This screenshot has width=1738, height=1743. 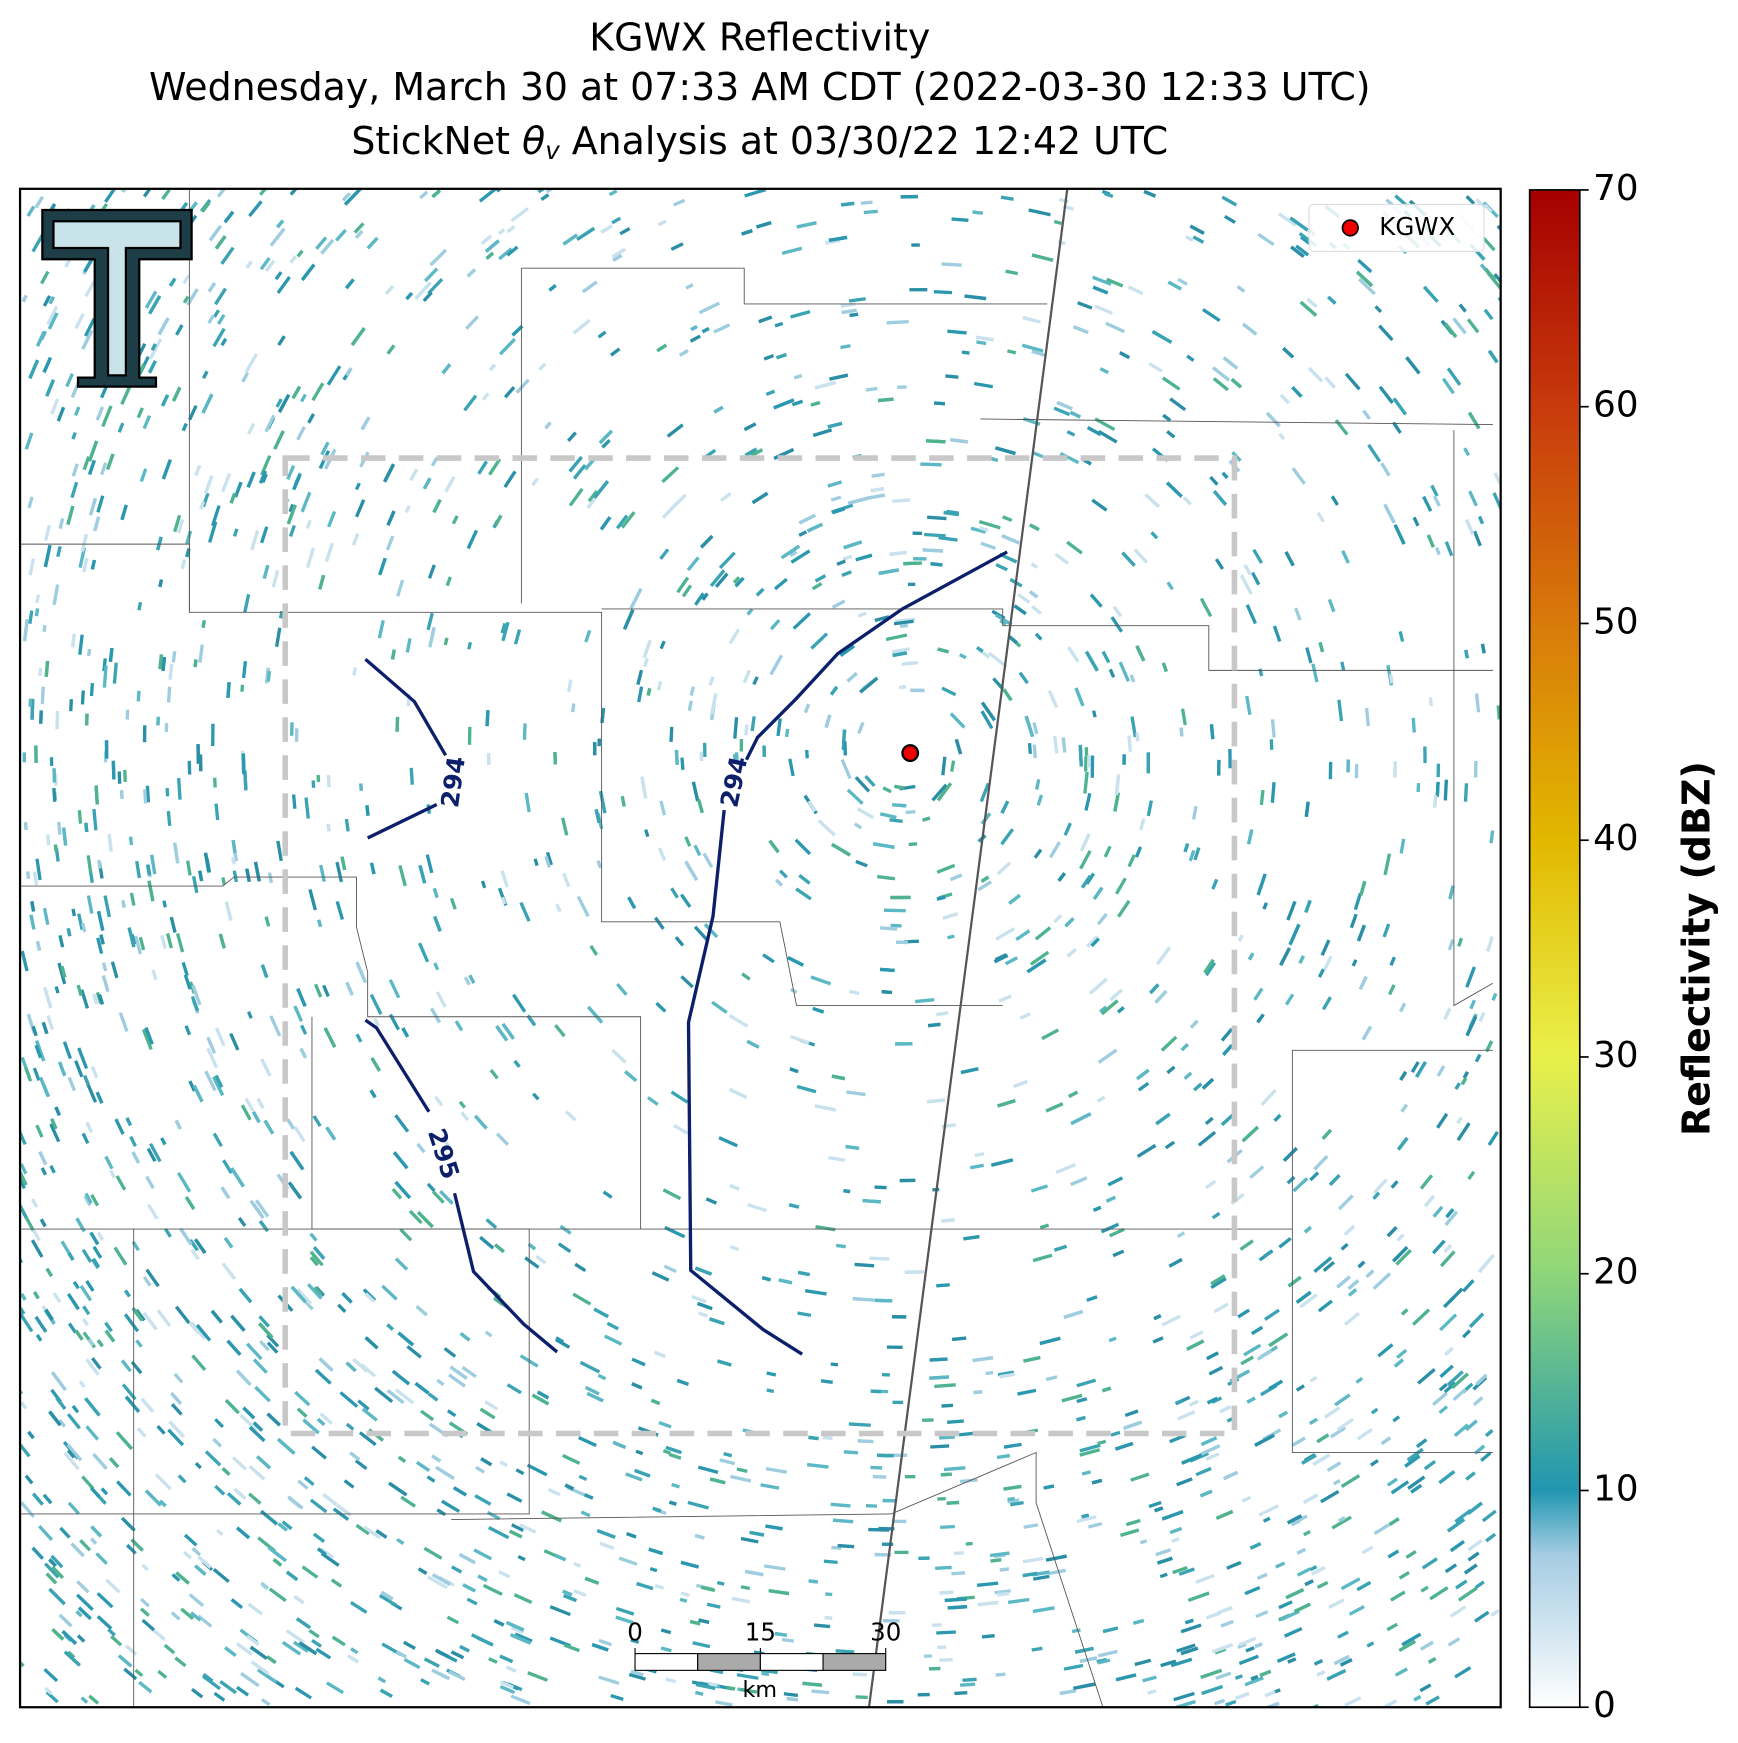 I want to click on subtitle-symbol: θ, so click(x=533, y=140).